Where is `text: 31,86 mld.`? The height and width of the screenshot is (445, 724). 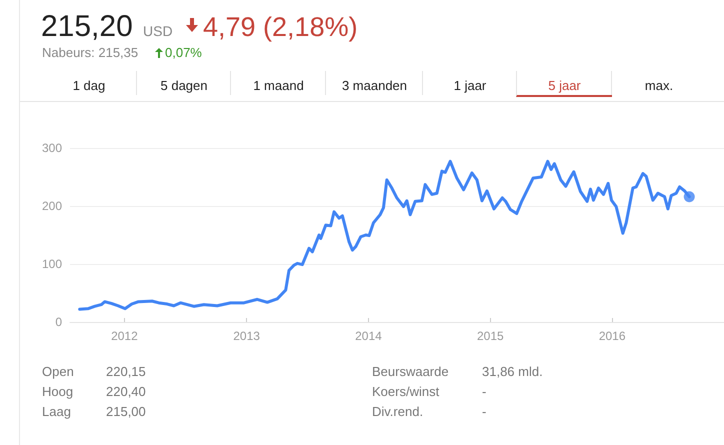 text: 31,86 mld. is located at coordinates (512, 371).